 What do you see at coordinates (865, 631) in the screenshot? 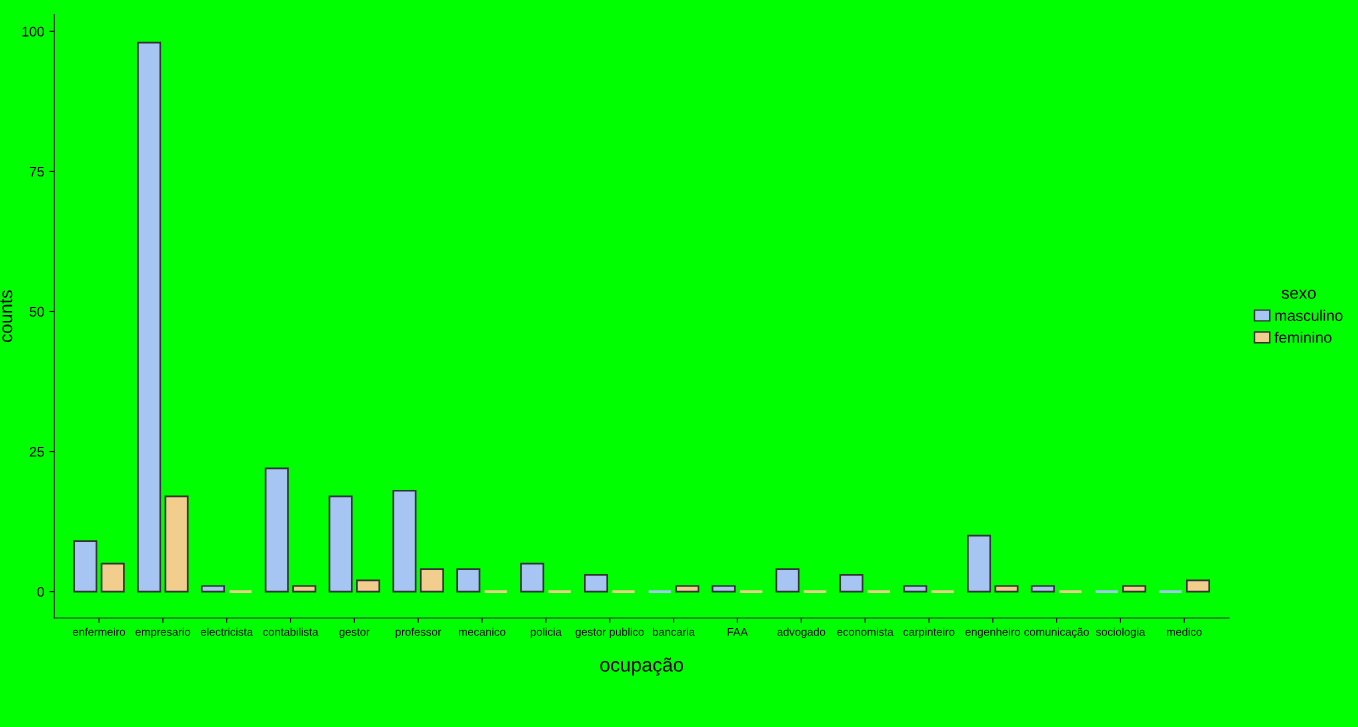
I see `x-tick-label: economista` at bounding box center [865, 631].